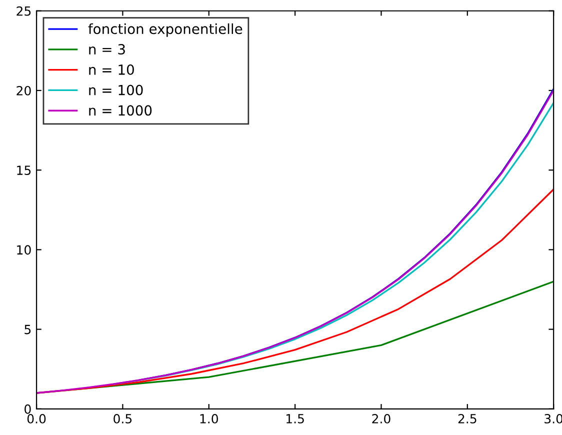 Image resolution: width=562 pixels, height=435 pixels. What do you see at coordinates (111, 69) in the screenshot?
I see `legend-label: n = 10` at bounding box center [111, 69].